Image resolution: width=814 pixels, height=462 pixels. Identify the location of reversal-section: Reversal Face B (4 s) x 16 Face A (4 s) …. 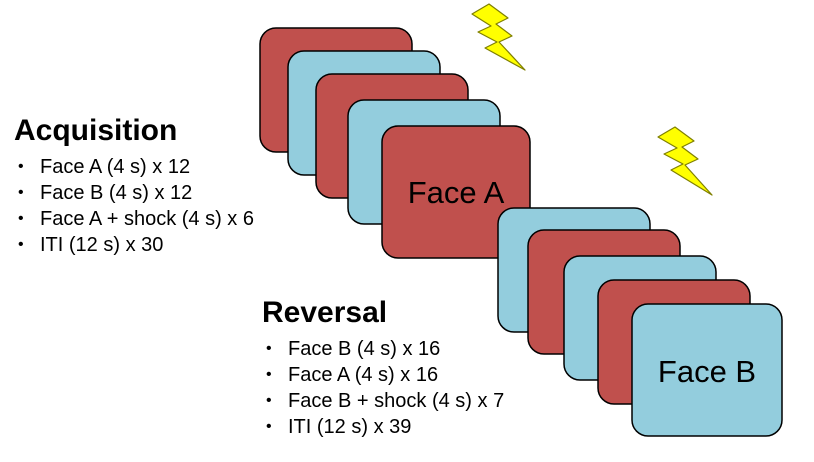
(383, 368).